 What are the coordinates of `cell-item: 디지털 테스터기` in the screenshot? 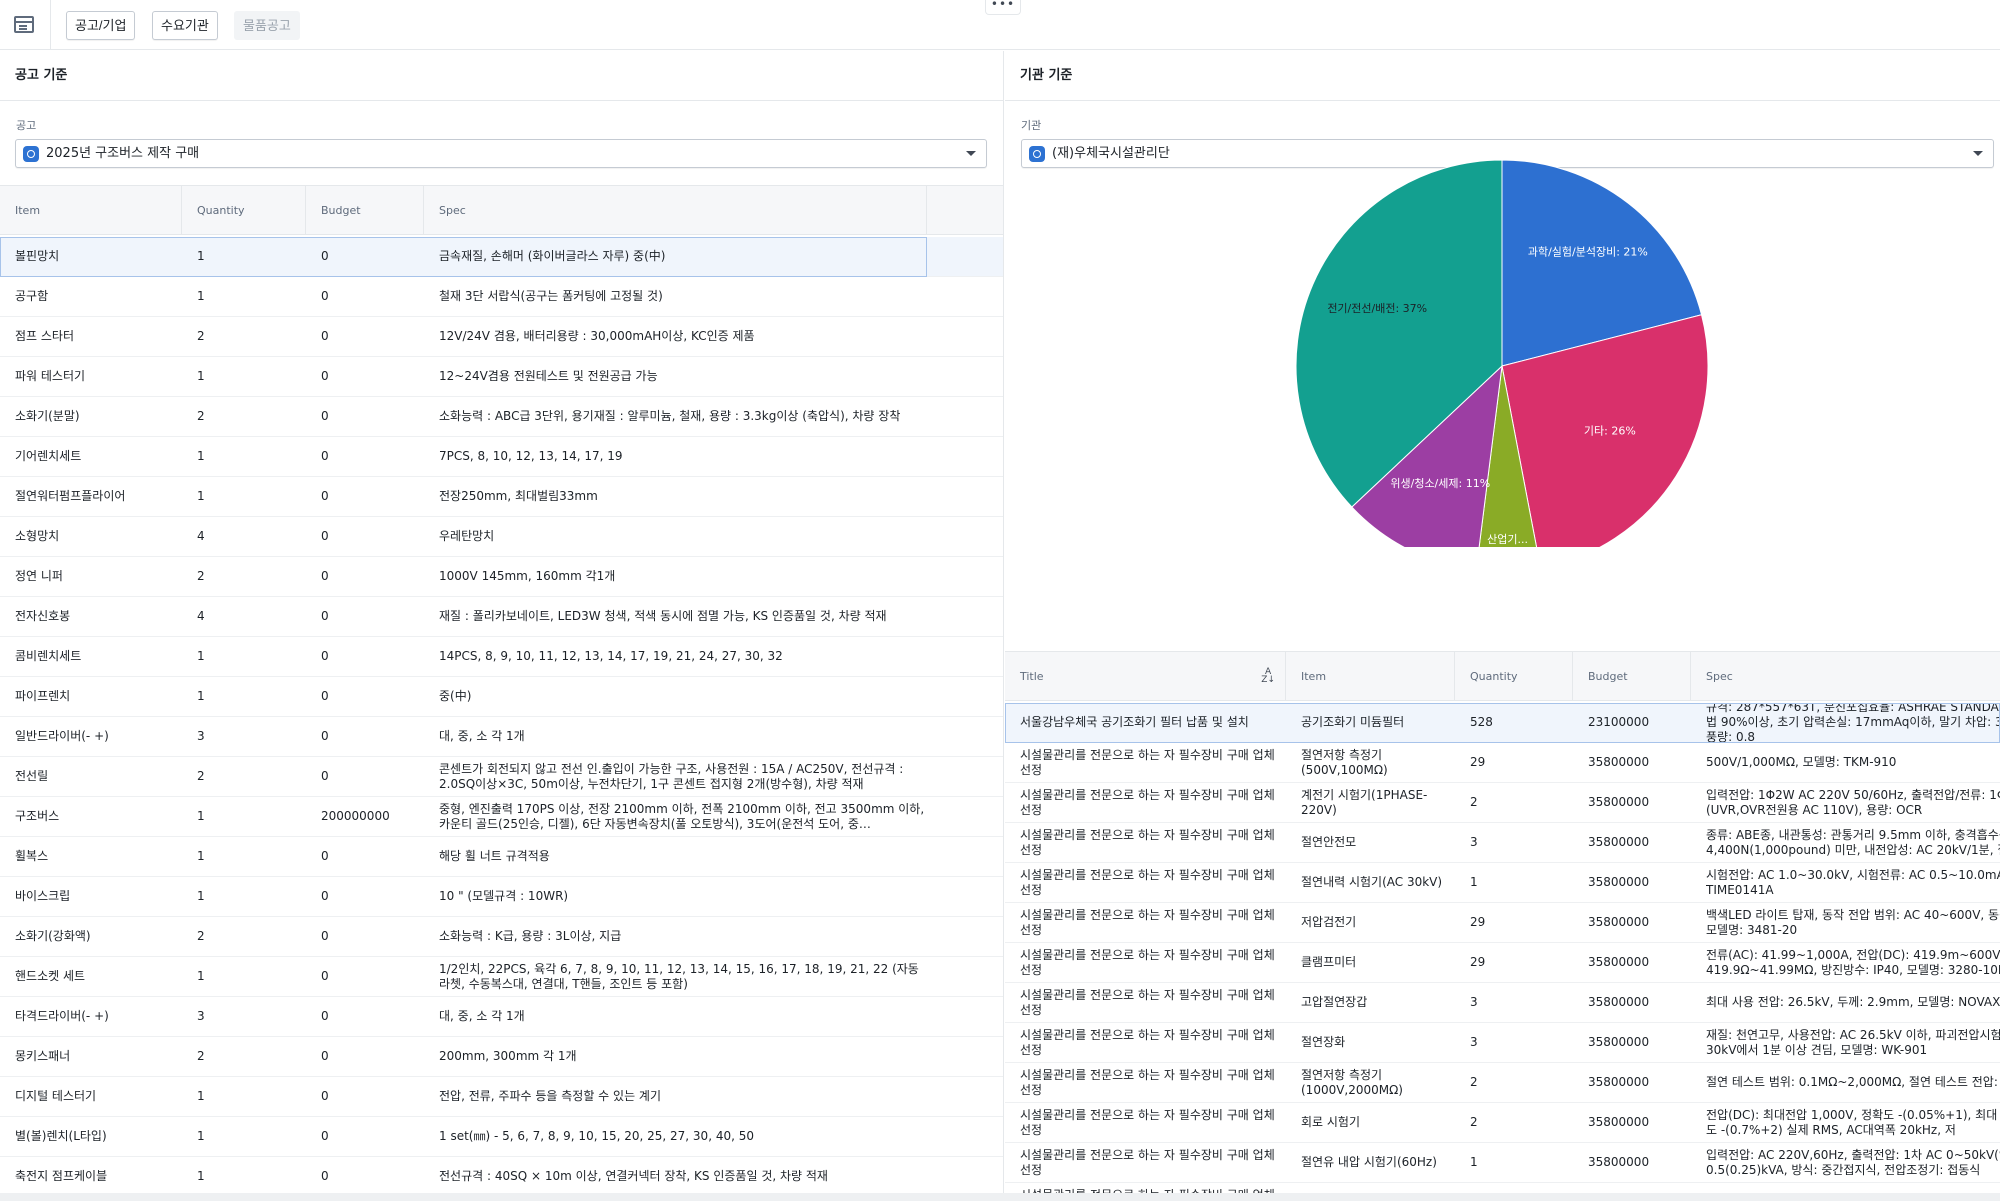 It's located at (56, 1096).